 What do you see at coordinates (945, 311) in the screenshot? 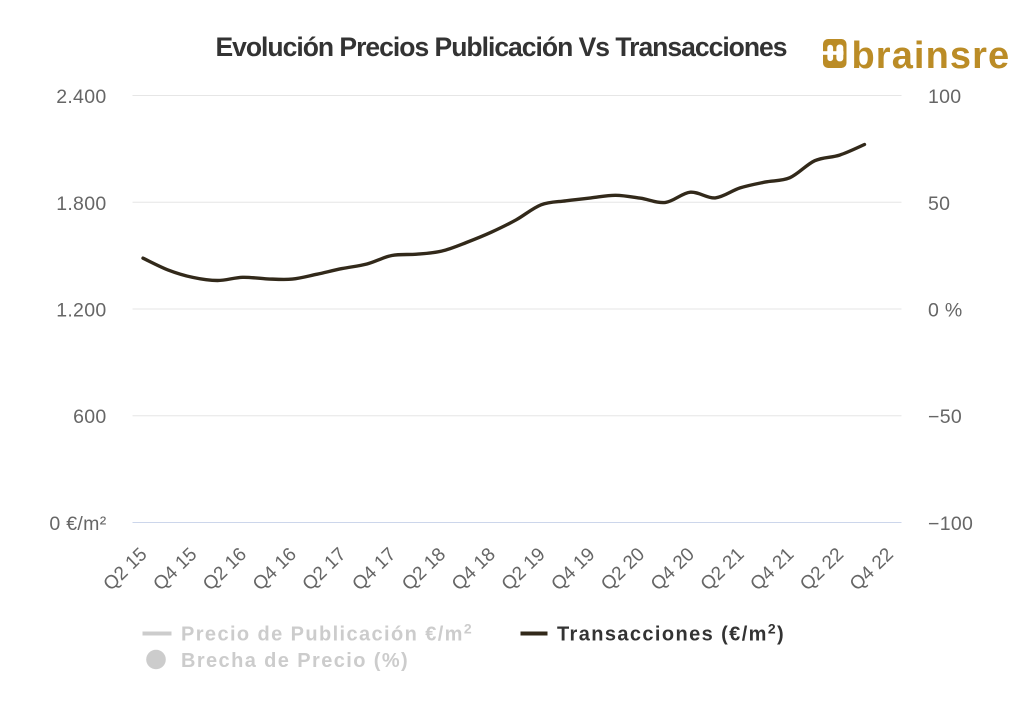
I see `svg-text: 0 %` at bounding box center [945, 311].